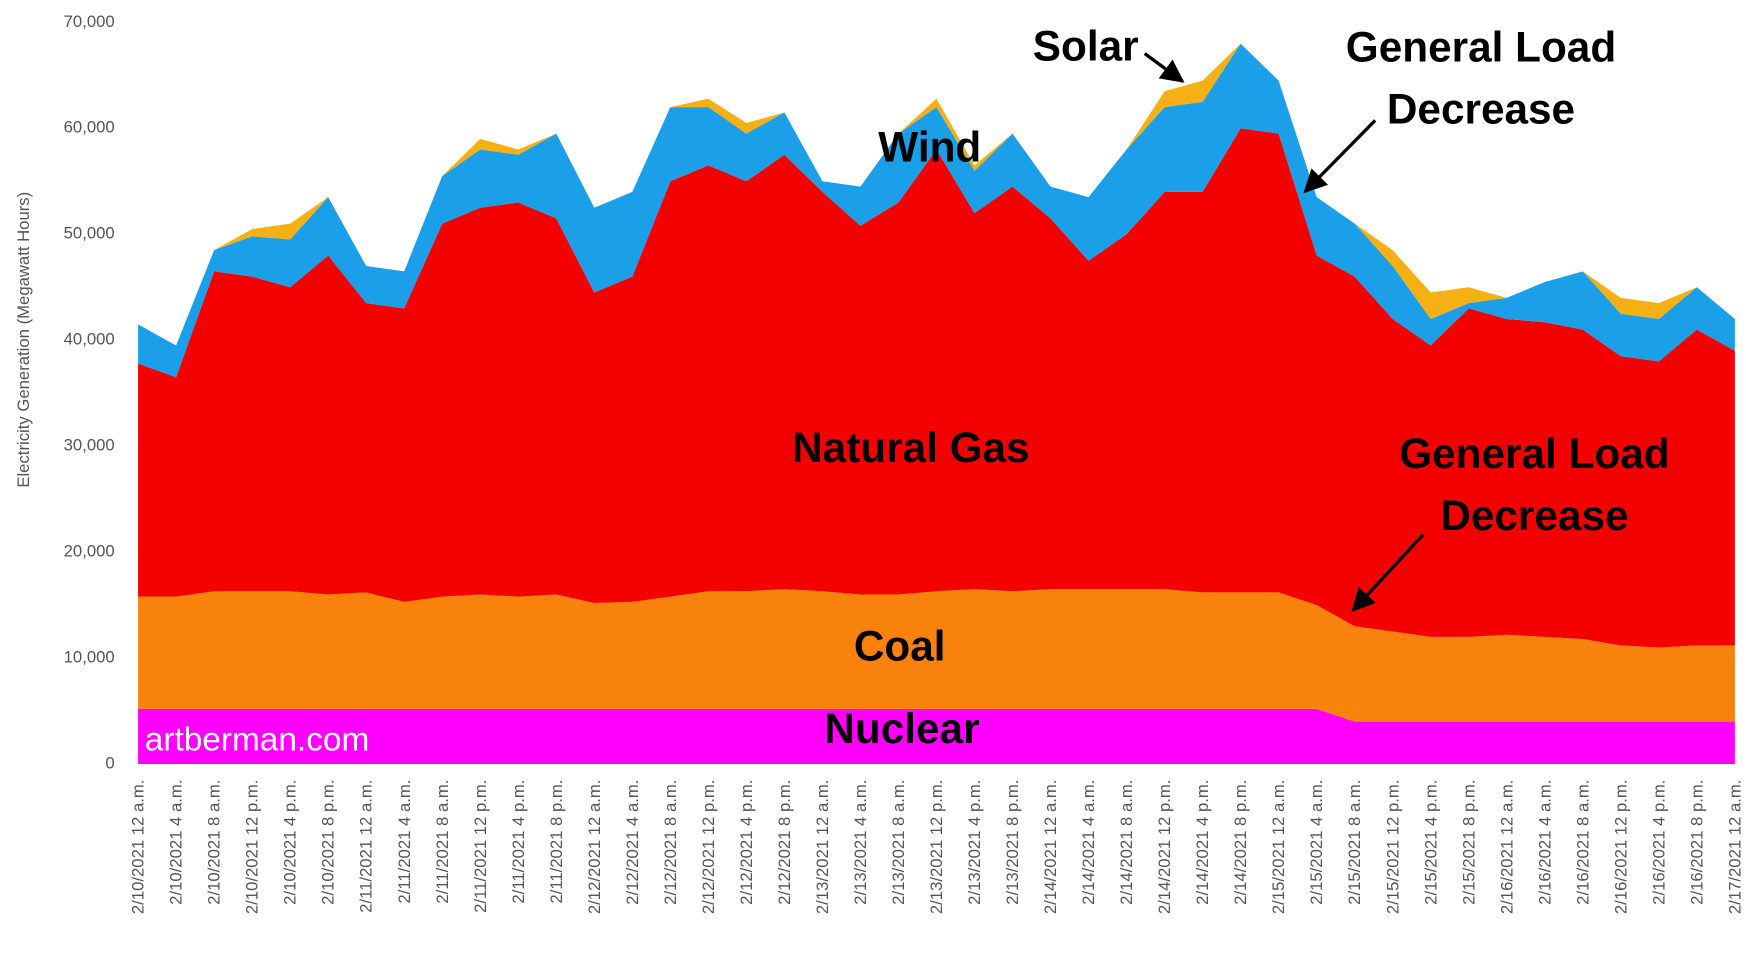  I want to click on x-tick-label: 2/14/2021 4 a.m., so click(1088, 842).